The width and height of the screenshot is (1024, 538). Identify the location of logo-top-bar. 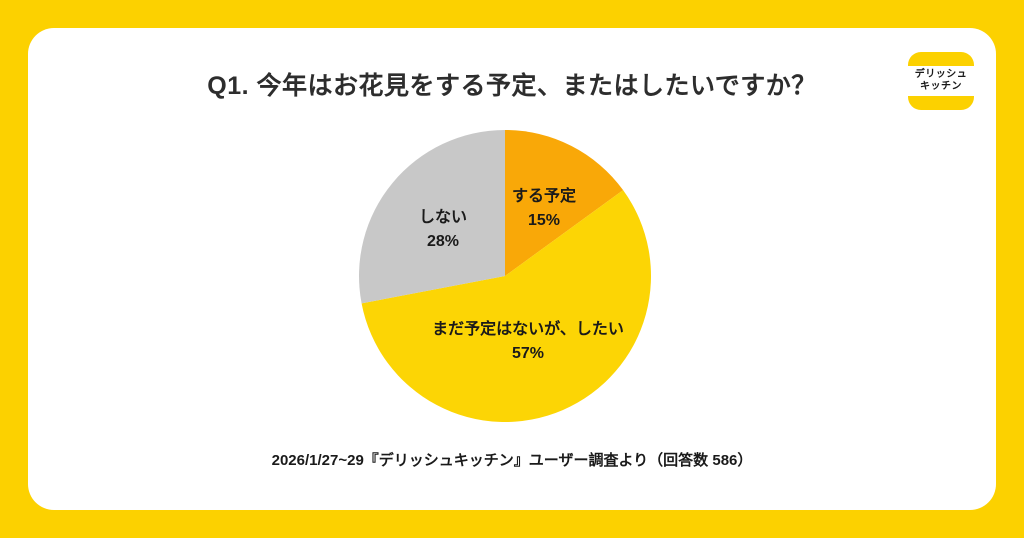
(941, 59).